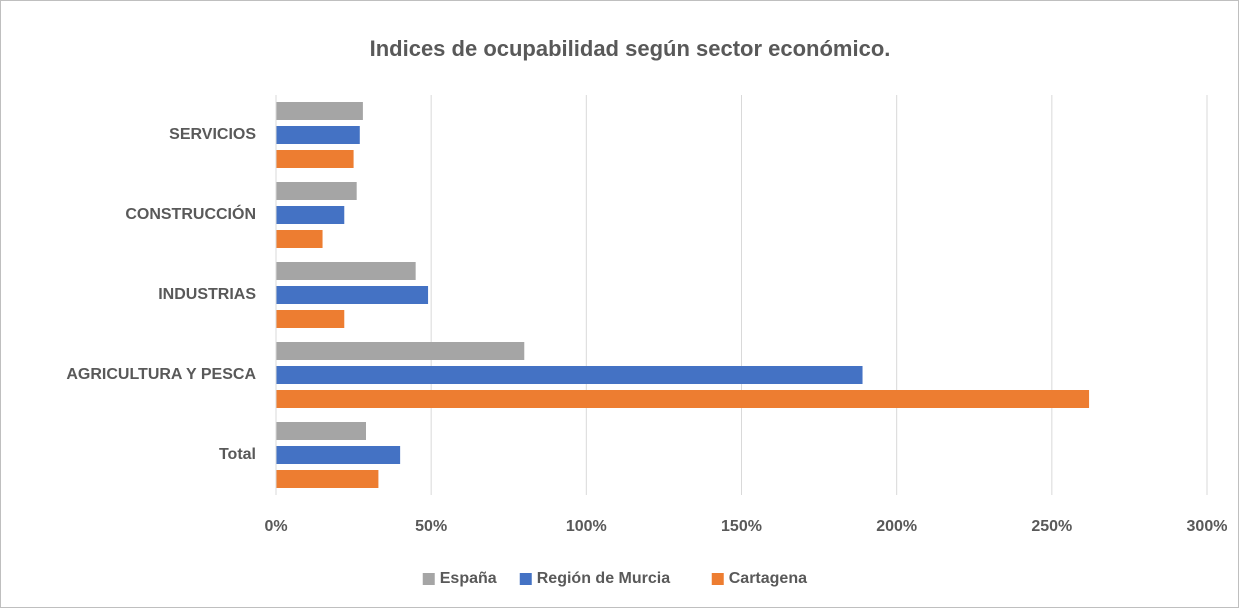 The width and height of the screenshot is (1239, 608). What do you see at coordinates (896, 526) in the screenshot?
I see `x-tick-label: 200%` at bounding box center [896, 526].